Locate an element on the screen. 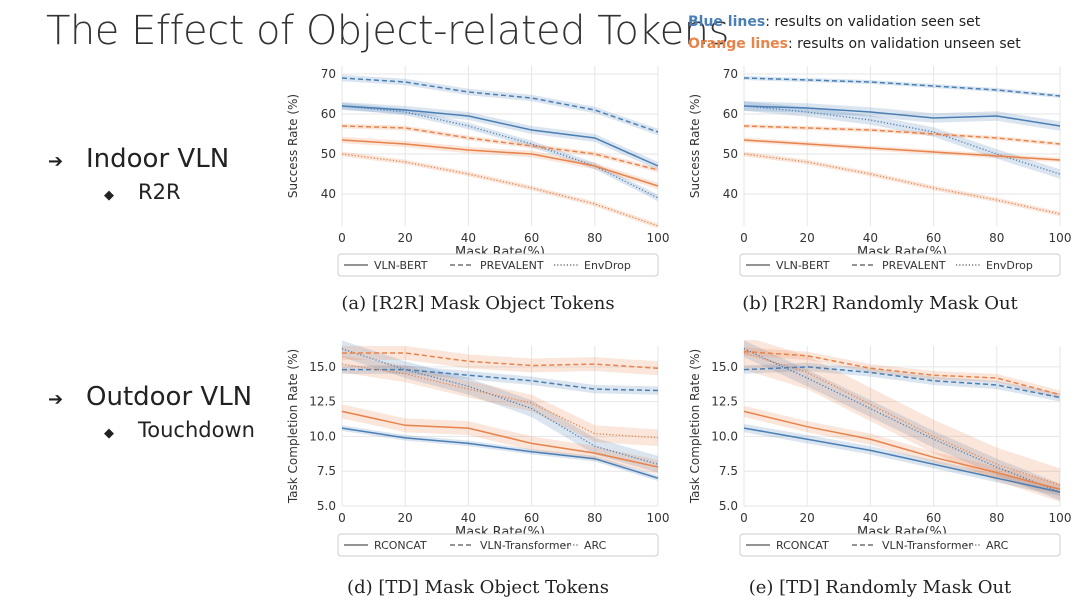  caption-a: (a) [R2R] Mask Object Tokens is located at coordinates (478, 303).